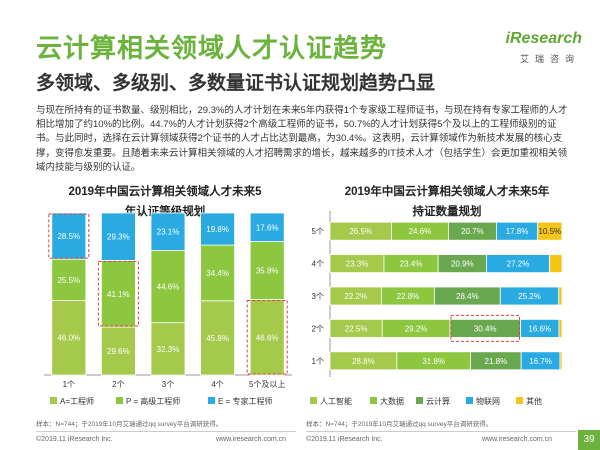 This screenshot has width=600, height=450. I want to click on legend-label: A=工程师, so click(77, 401).